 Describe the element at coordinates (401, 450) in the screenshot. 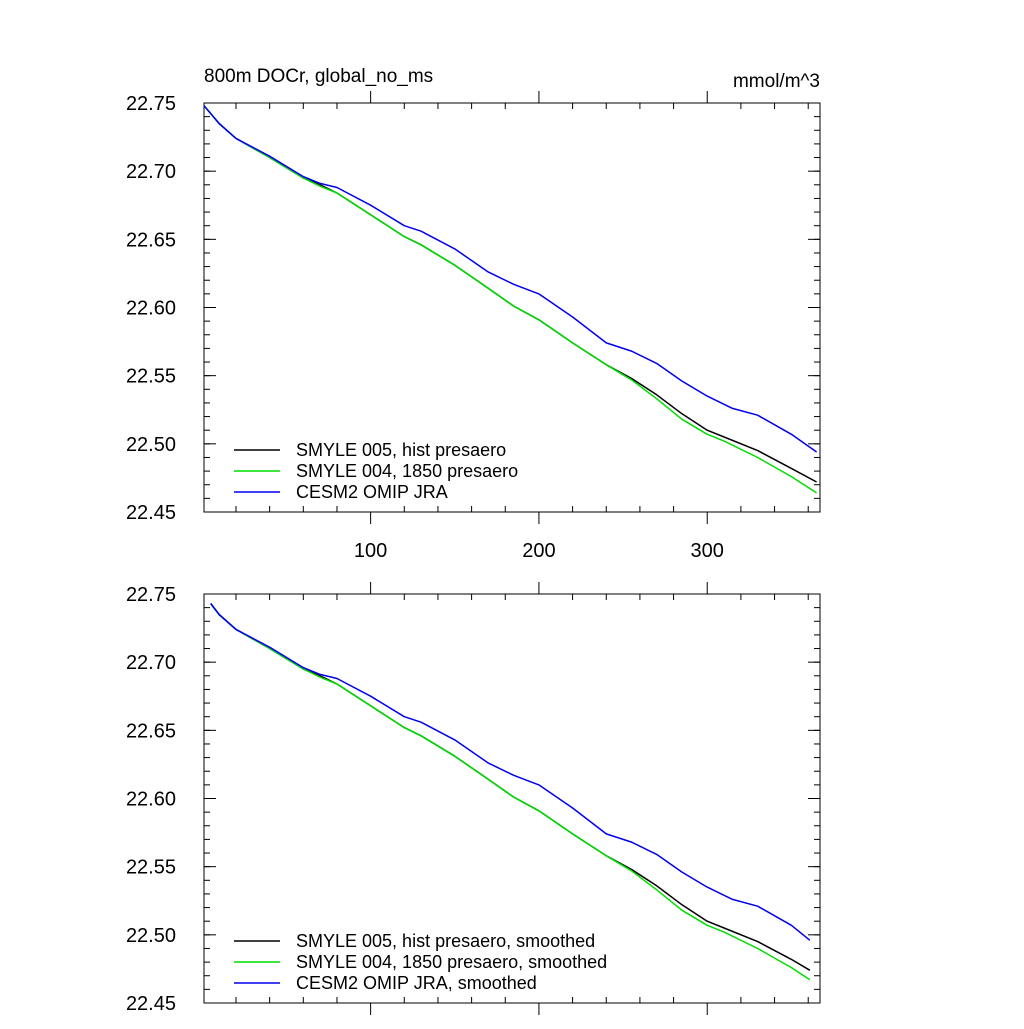

I see `legend-label: SMYLE 005, hist presaero` at that location.